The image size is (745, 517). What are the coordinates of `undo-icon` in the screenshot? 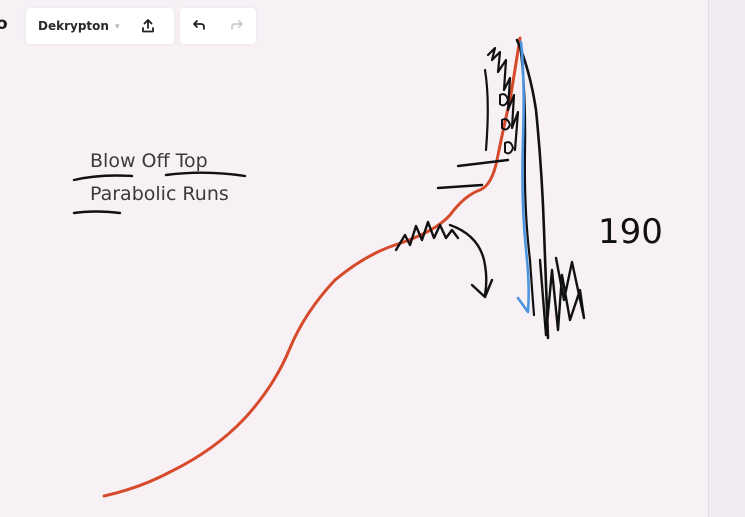 It's located at (199, 25).